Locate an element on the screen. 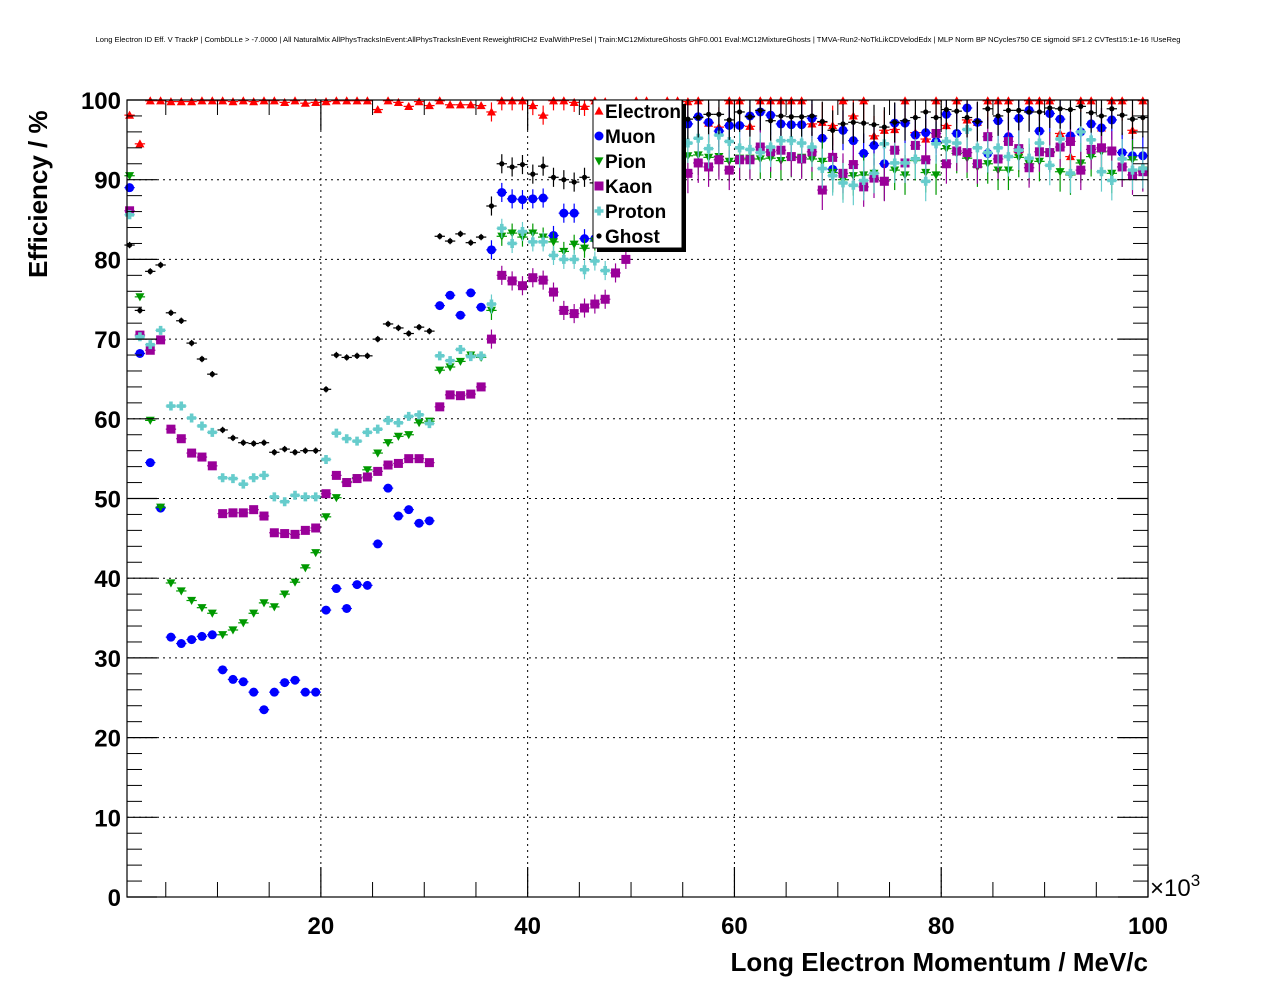  y-tick-label: 0 is located at coordinates (114, 898).